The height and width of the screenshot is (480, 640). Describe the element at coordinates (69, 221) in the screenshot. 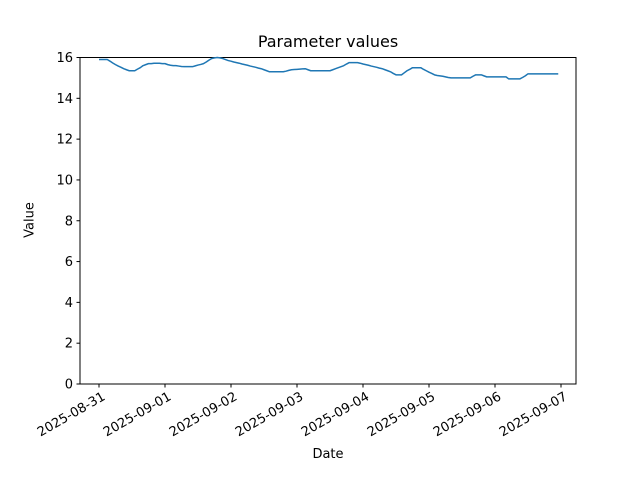

I see `y-tick-label: 8` at that location.